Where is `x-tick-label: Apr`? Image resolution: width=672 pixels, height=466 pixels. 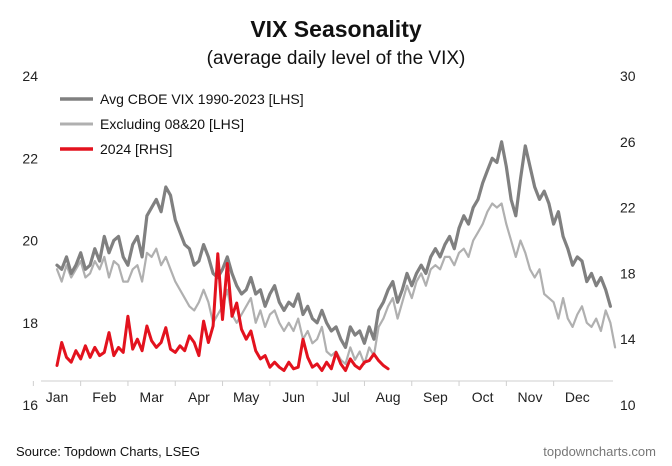 x-tick-label: Apr is located at coordinates (199, 397).